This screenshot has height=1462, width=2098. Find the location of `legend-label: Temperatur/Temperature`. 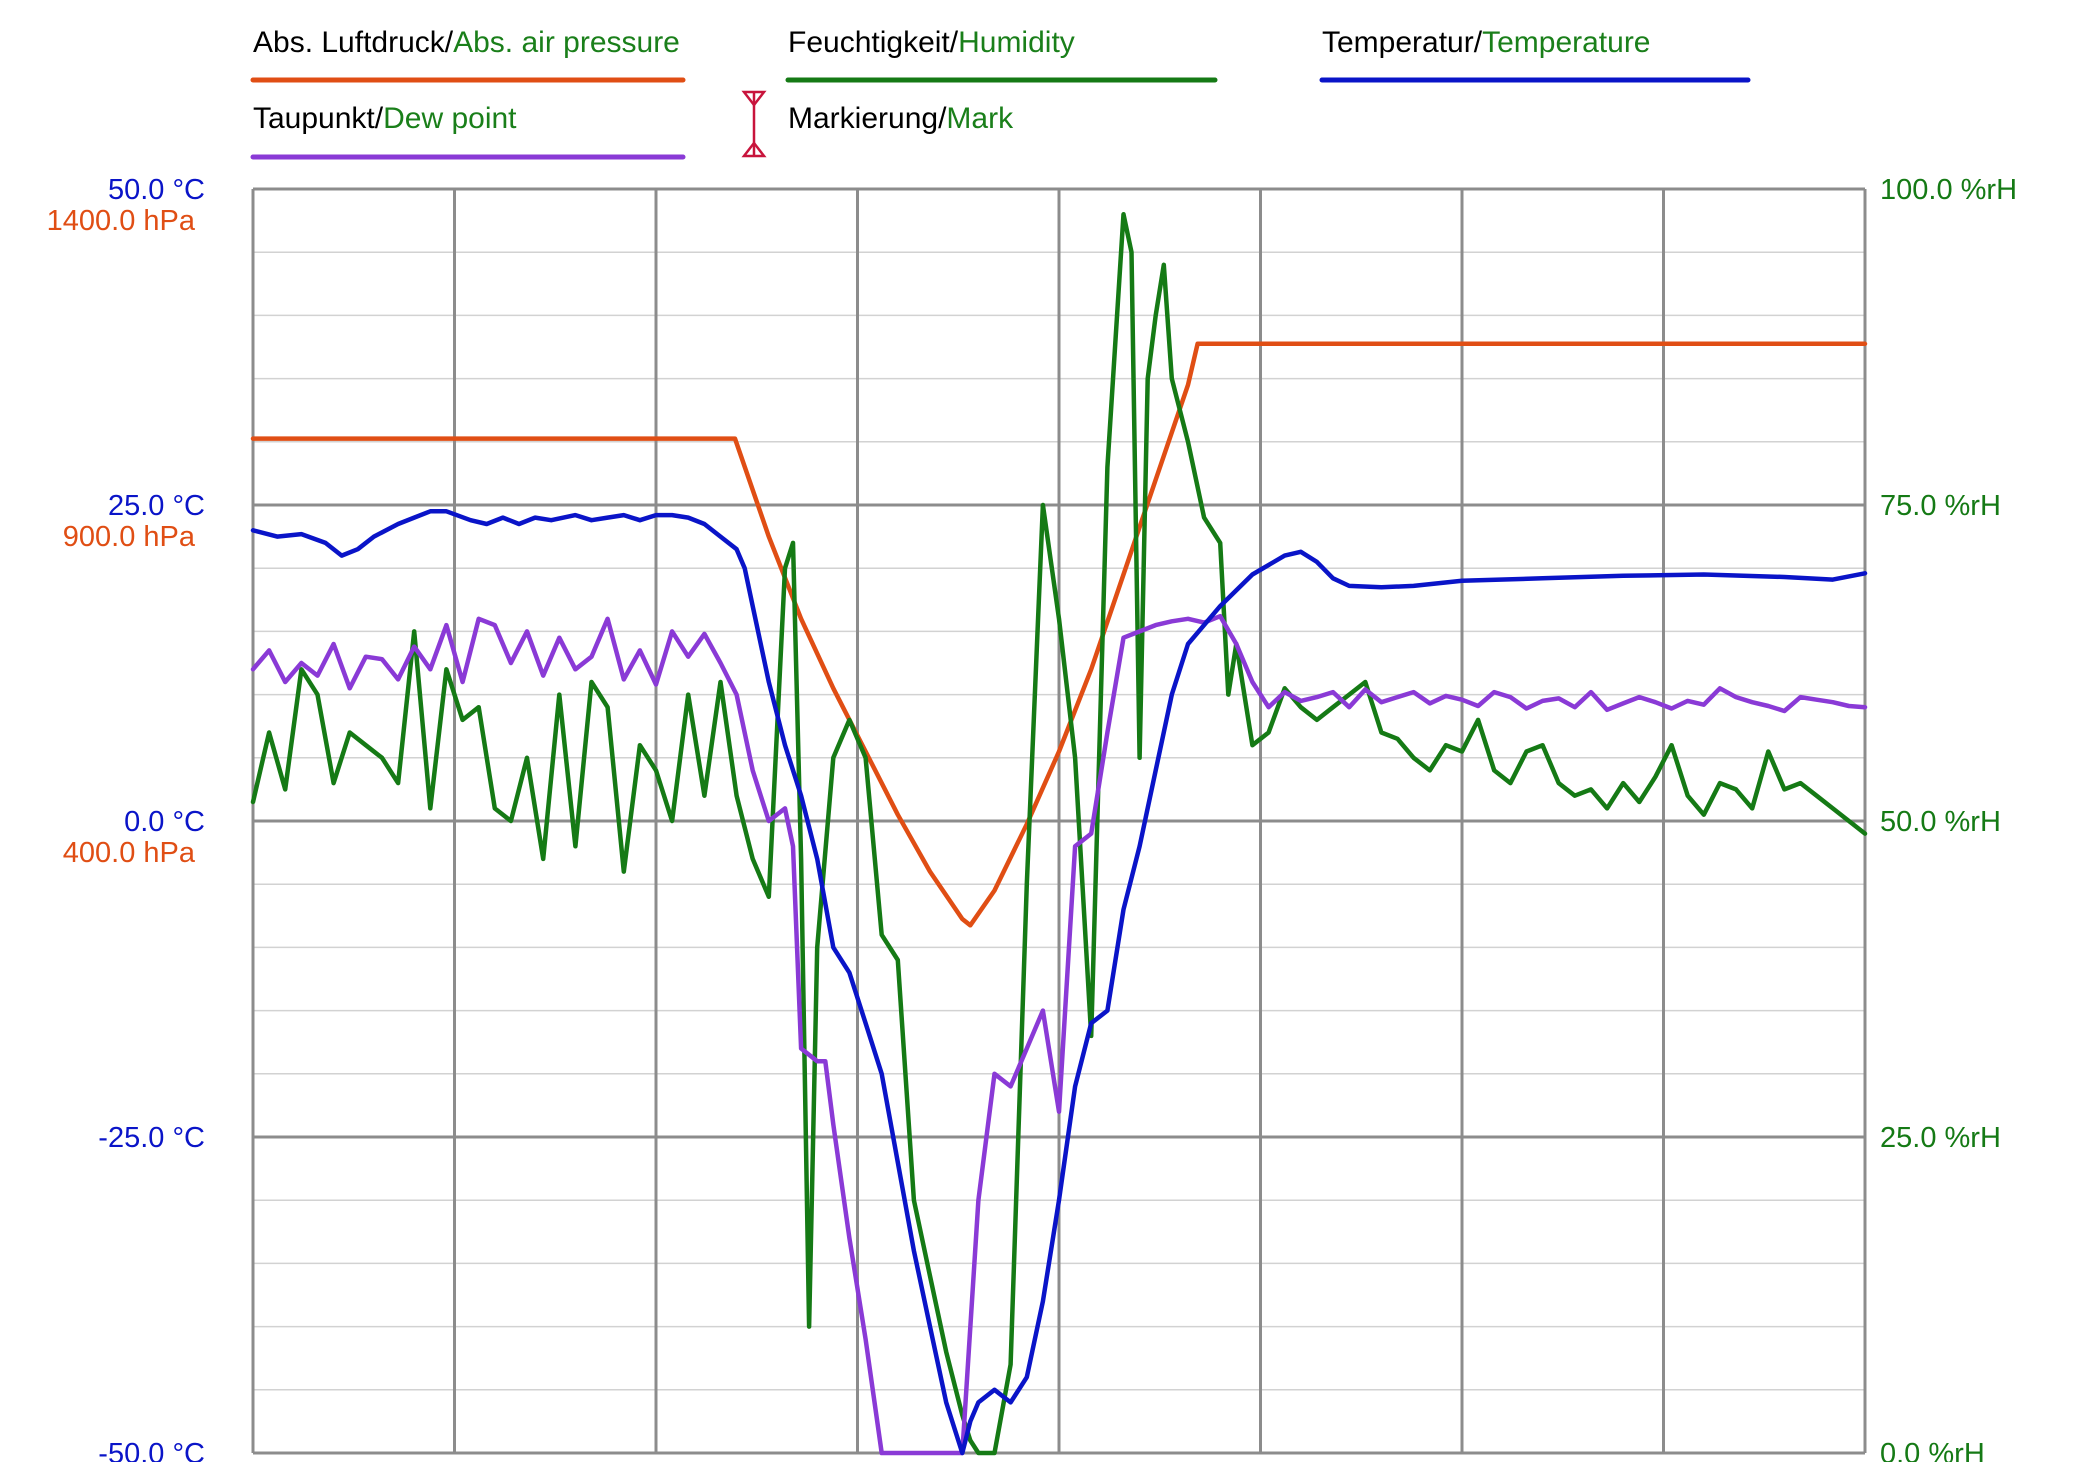

legend-label: Temperatur/Temperature is located at coordinates (1486, 42).